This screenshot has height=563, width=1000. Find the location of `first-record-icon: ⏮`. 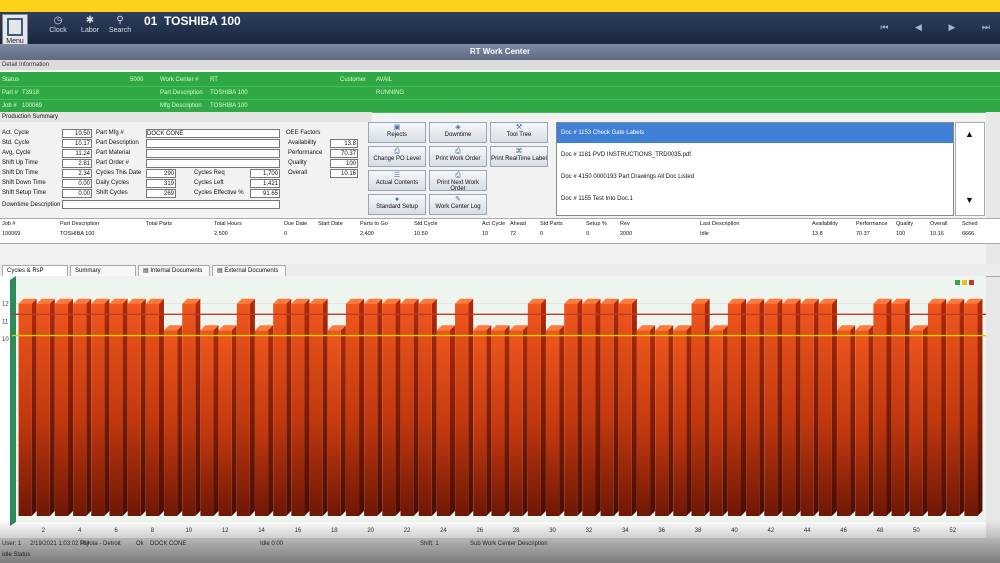

first-record-icon: ⏮ is located at coordinates (884, 27).